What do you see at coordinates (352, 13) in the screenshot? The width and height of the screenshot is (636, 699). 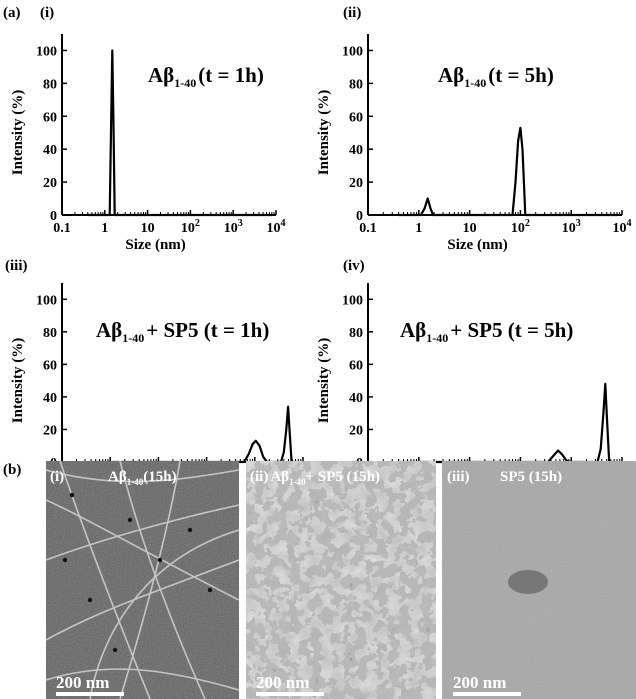 I see `panel-label: (ii)` at bounding box center [352, 13].